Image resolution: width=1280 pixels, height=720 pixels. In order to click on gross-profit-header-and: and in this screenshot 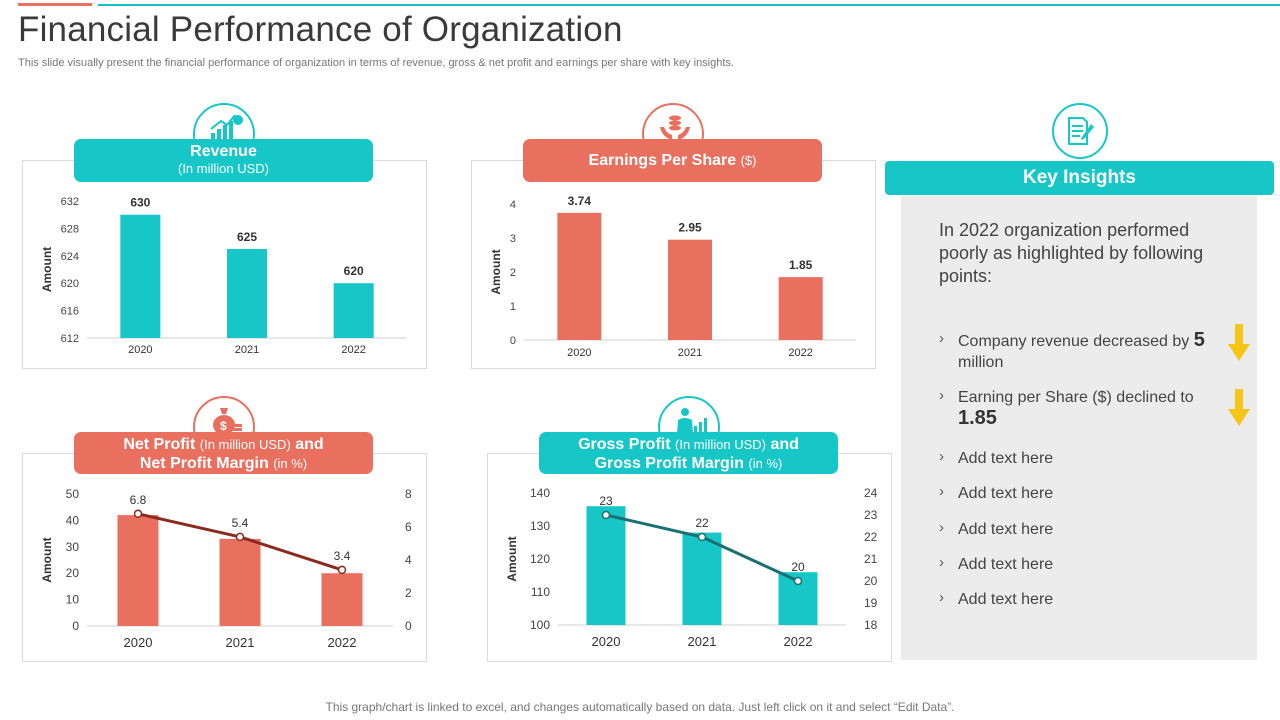, I will do `click(784, 444)`.